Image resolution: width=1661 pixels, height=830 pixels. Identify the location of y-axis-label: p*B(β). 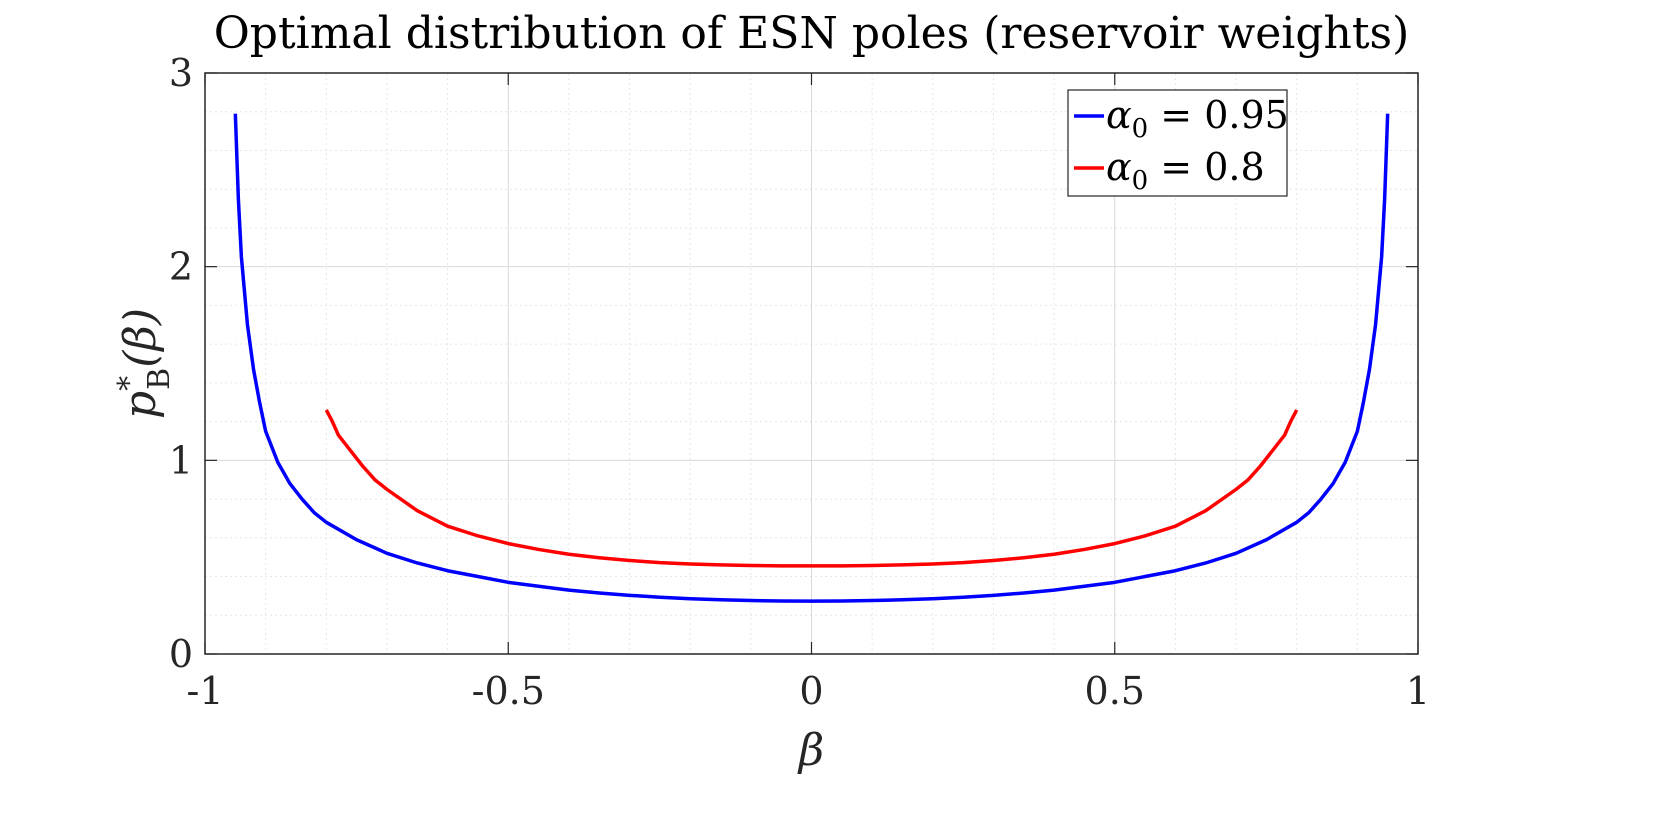
(144, 363).